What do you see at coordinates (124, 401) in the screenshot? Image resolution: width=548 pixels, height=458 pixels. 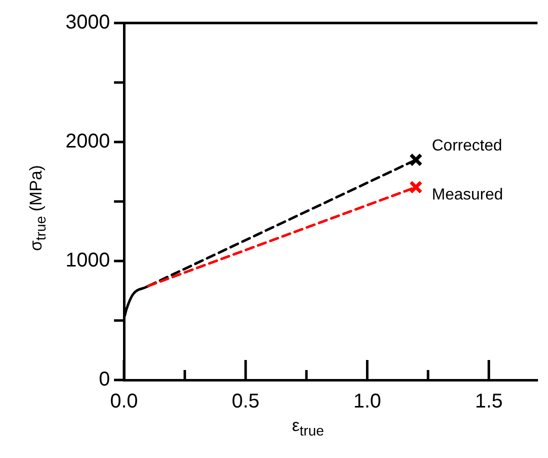 I see `x-tick-label: 0.0` at bounding box center [124, 401].